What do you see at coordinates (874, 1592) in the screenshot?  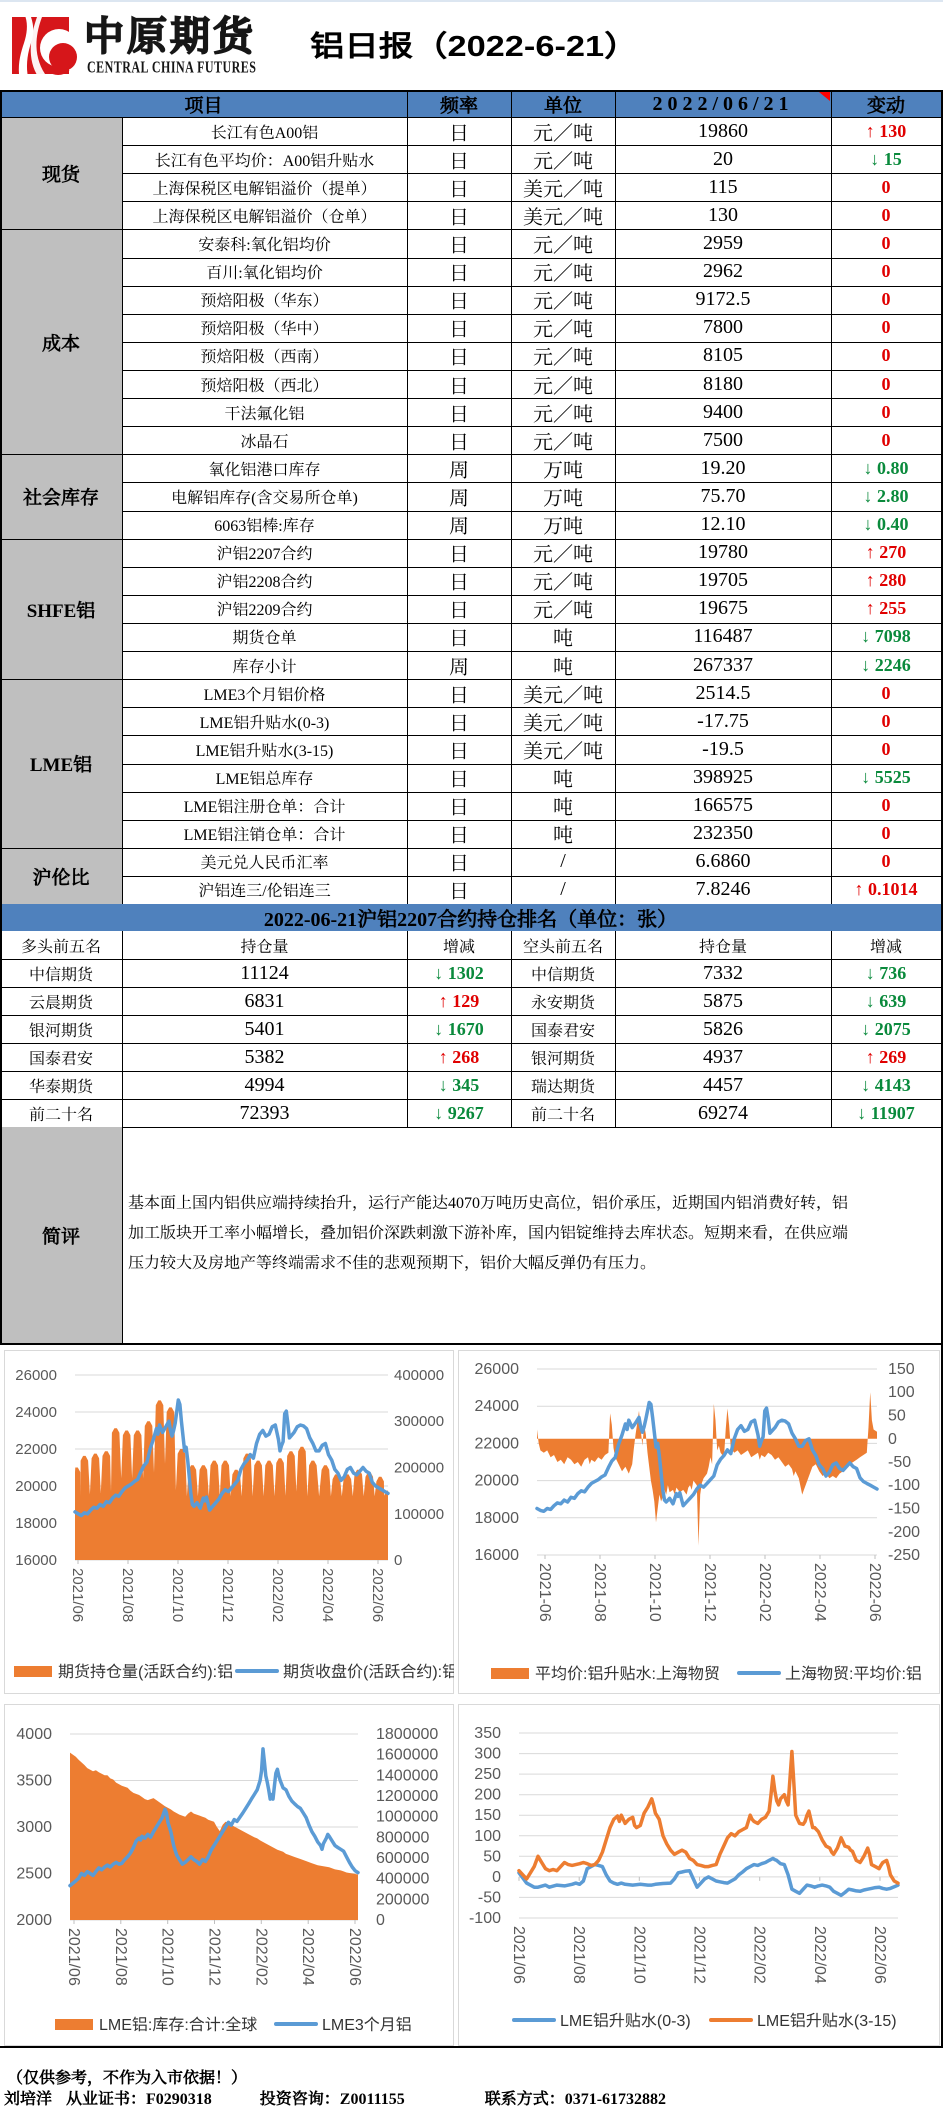 I see `svg-text: 2022-06` at bounding box center [874, 1592].